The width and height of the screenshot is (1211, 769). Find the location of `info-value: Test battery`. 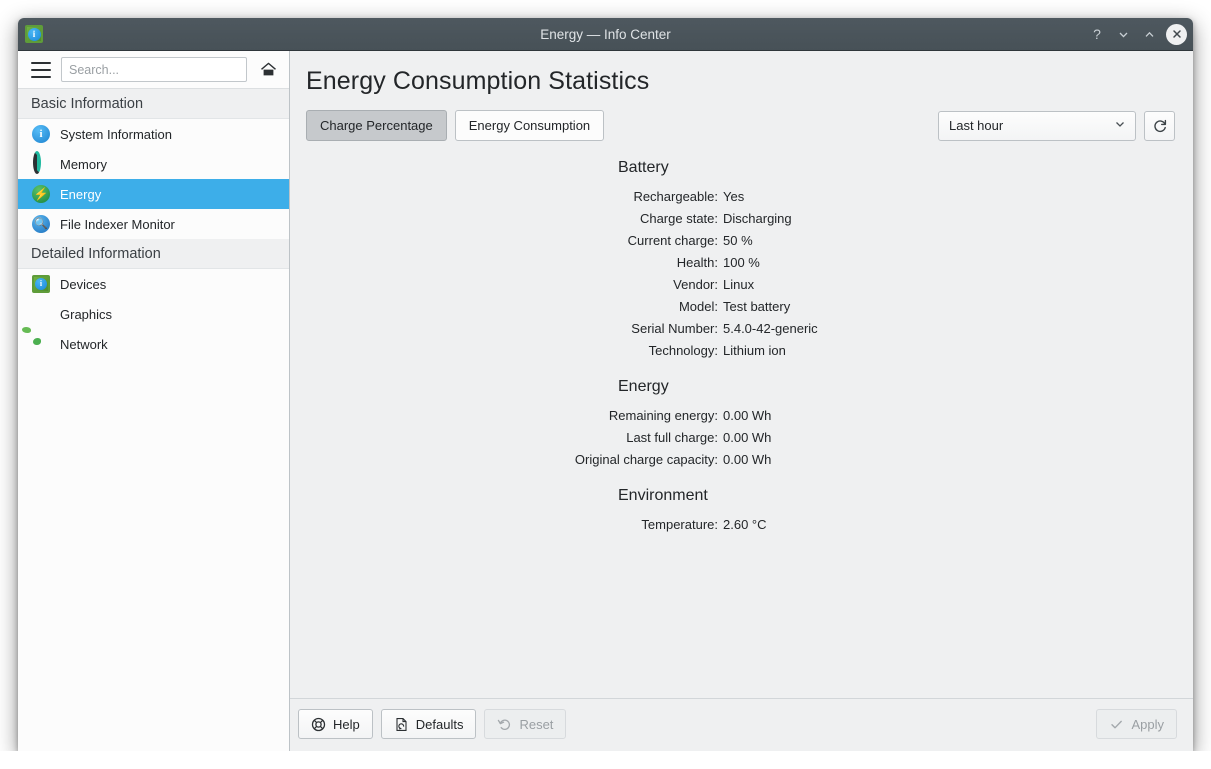

info-value: Test battery is located at coordinates (757, 306).